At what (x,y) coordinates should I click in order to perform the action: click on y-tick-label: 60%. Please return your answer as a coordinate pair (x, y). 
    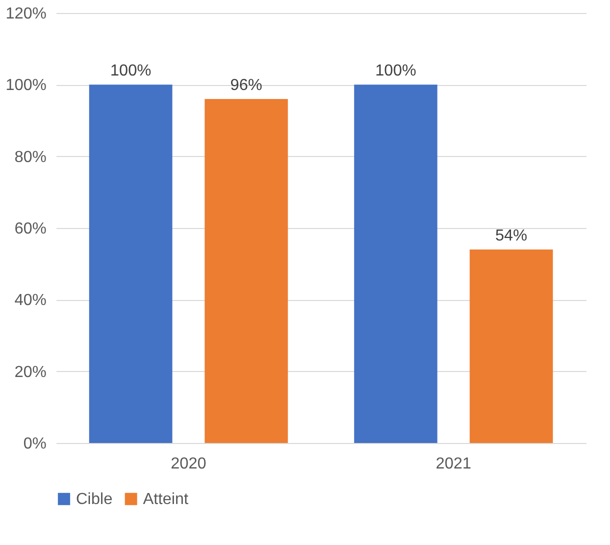
    Looking at the image, I should click on (30, 229).